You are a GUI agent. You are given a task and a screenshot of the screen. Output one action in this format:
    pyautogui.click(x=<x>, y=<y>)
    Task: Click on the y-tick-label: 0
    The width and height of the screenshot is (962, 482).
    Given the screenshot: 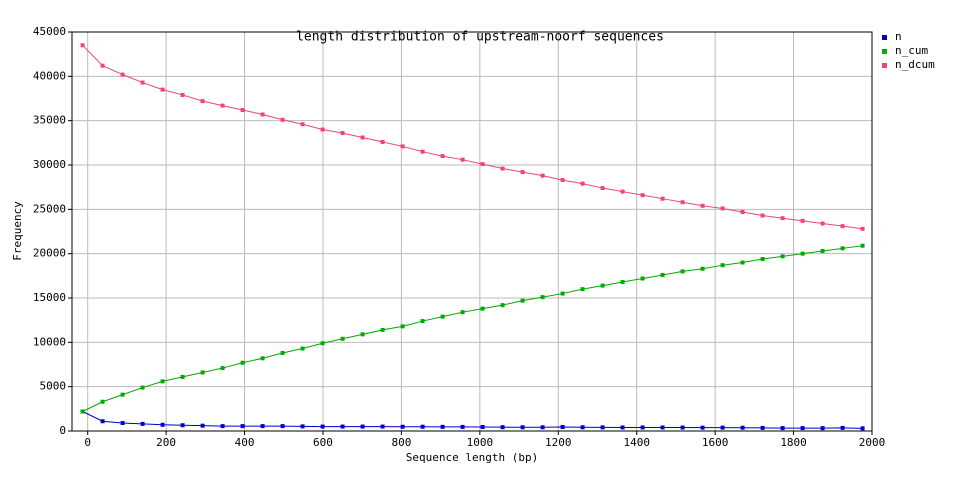 What is the action you would take?
    pyautogui.click(x=62, y=430)
    